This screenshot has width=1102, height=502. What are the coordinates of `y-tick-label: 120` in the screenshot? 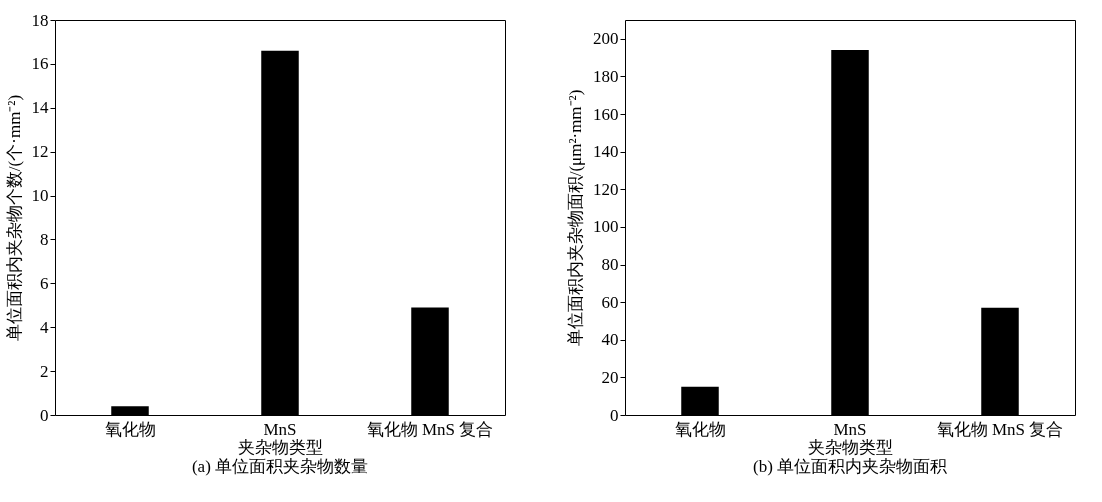 It's located at (606, 189).